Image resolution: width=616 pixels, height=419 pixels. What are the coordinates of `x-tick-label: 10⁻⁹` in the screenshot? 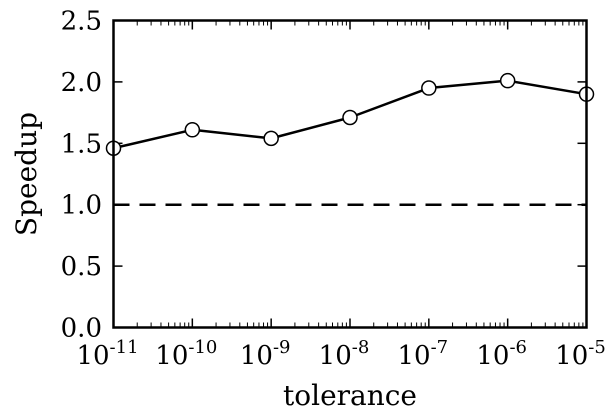 It's located at (265, 354).